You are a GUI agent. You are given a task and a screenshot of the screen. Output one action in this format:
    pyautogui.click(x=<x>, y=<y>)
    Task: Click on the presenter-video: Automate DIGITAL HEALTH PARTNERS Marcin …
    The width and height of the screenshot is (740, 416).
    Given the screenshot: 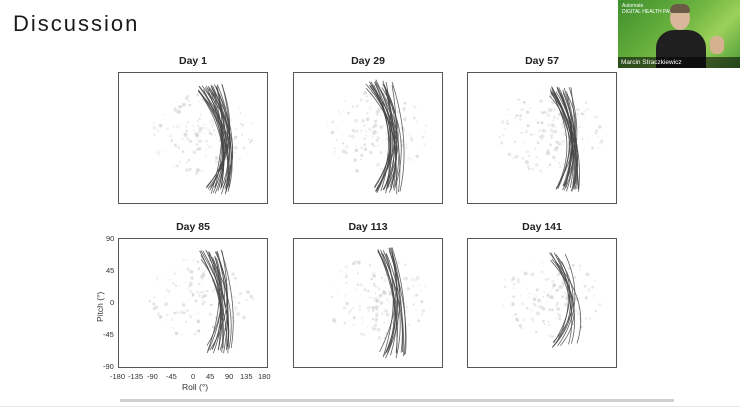 What is the action you would take?
    pyautogui.click(x=679, y=34)
    